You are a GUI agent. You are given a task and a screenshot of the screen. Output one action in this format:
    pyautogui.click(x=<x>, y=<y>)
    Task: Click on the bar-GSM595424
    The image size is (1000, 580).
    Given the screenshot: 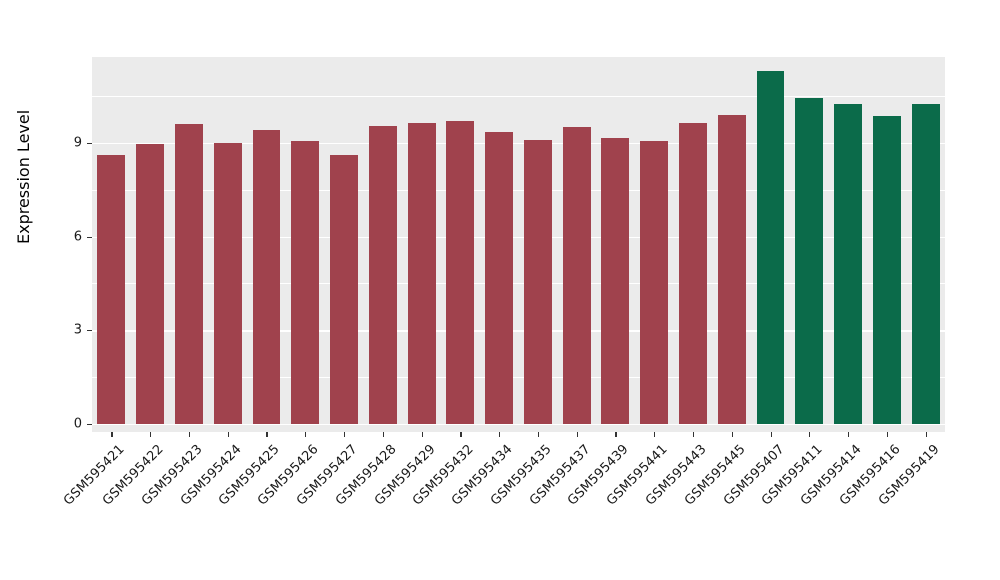 What is the action you would take?
    pyautogui.click(x=227, y=283)
    